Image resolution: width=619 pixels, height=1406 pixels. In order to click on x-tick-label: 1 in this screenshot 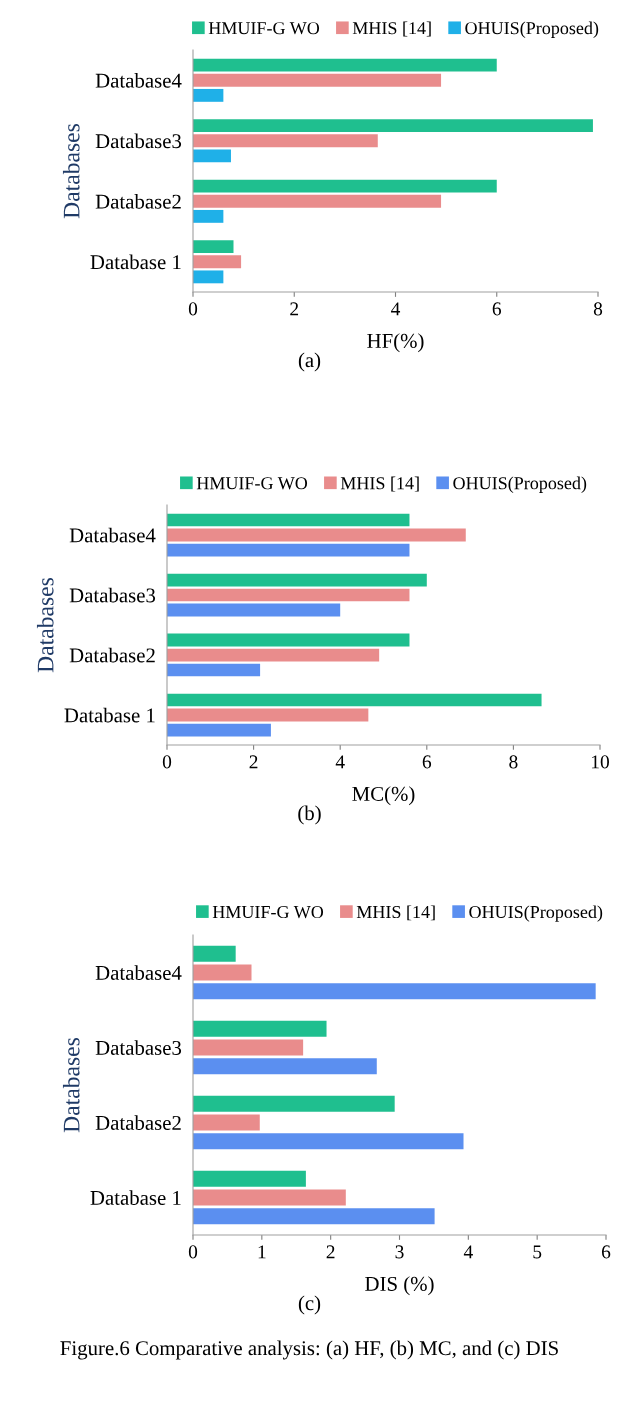, I will do `click(262, 1252)`.